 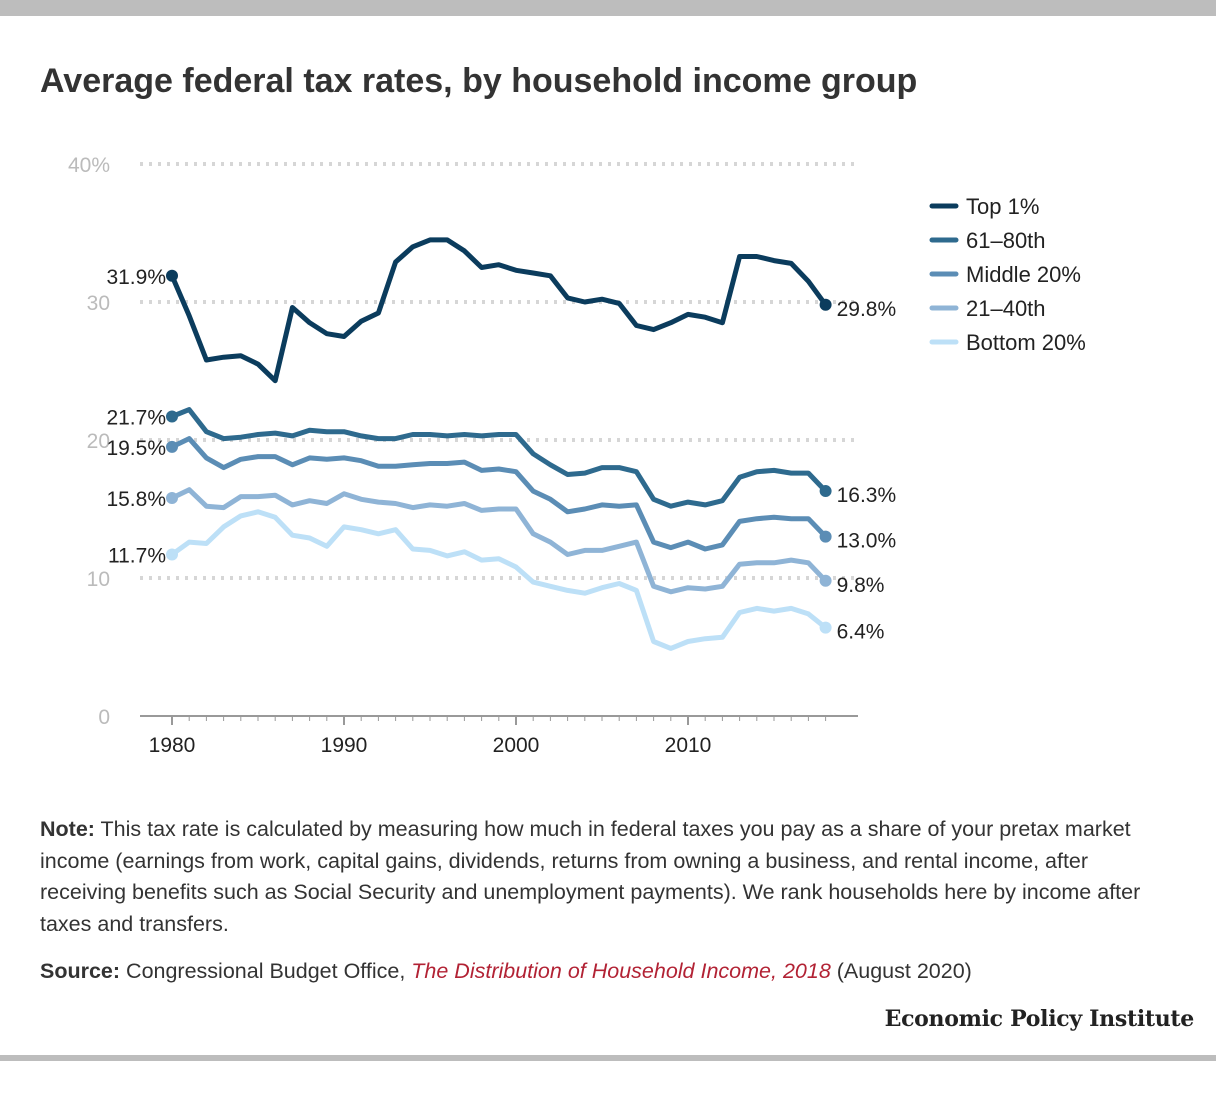 What do you see at coordinates (89, 165) in the screenshot?
I see `y-tick-label: 40%` at bounding box center [89, 165].